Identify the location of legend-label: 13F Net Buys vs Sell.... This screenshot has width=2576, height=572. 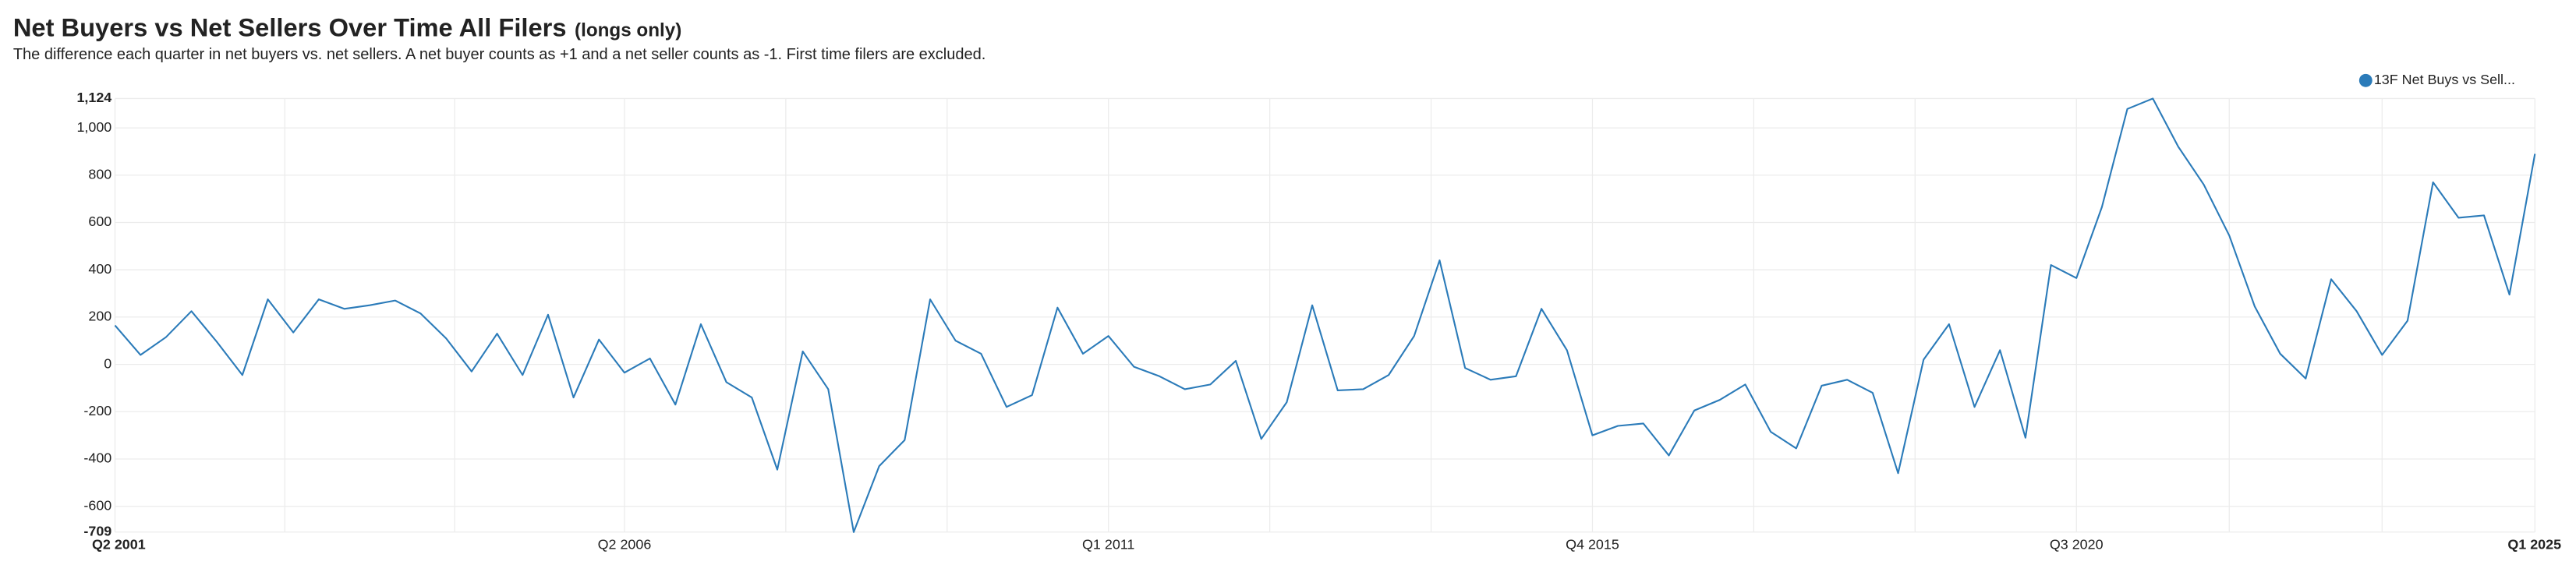
(2444, 79).